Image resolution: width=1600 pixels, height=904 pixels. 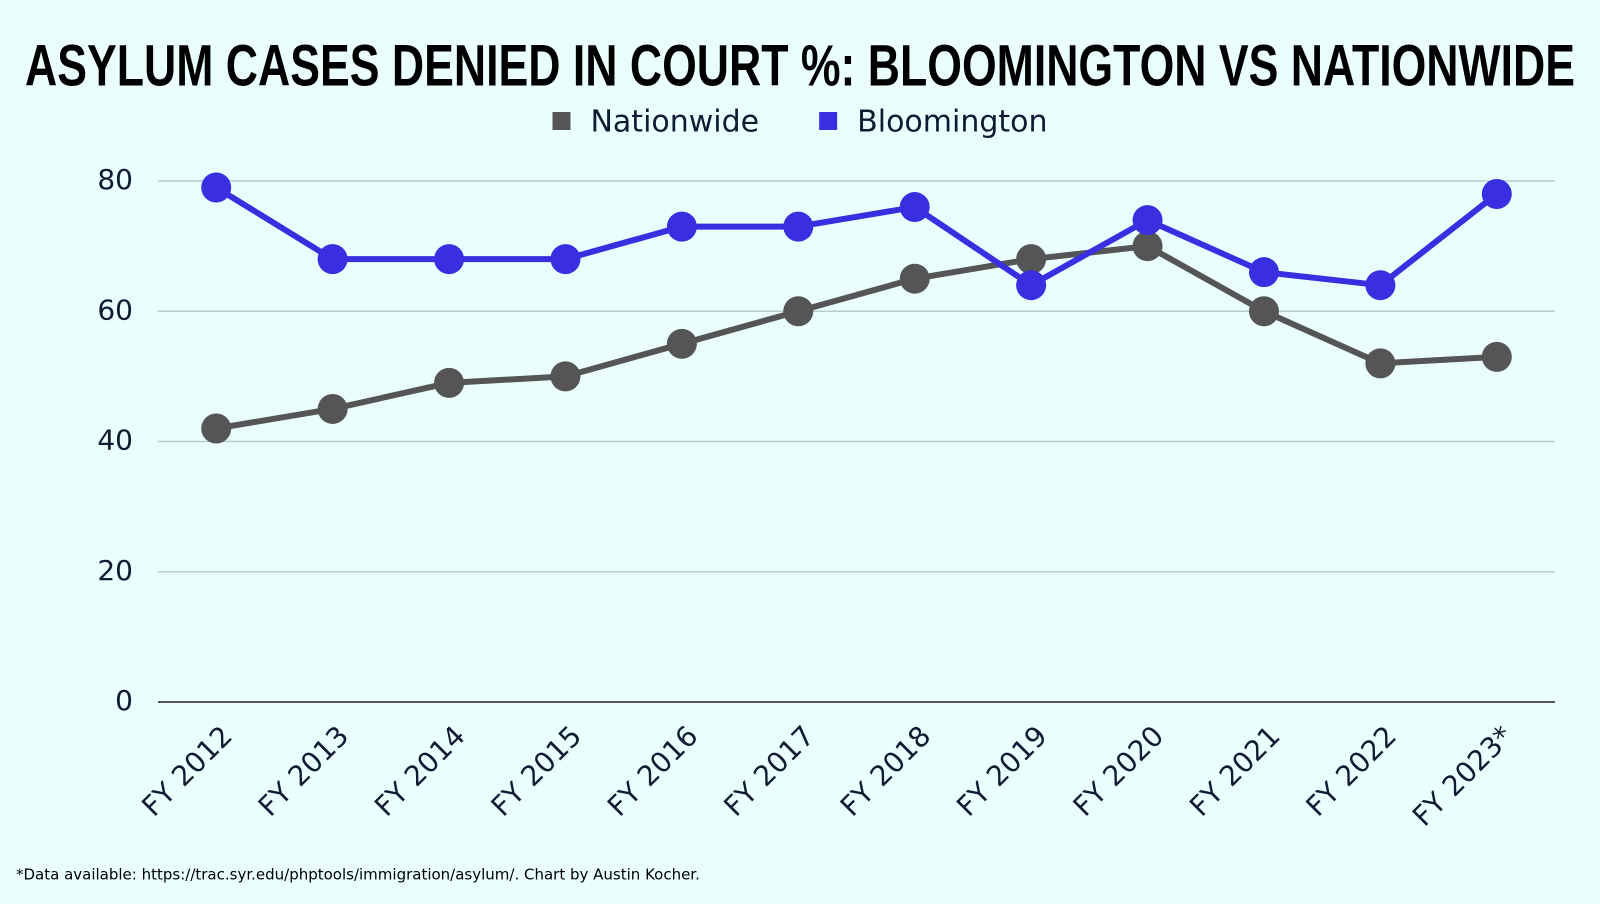 What do you see at coordinates (115, 440) in the screenshot?
I see `y-tick-label: 40` at bounding box center [115, 440].